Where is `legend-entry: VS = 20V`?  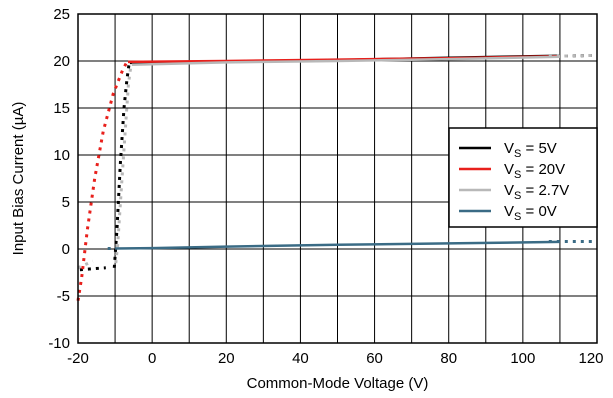
legend-entry: VS = 20V is located at coordinates (534, 171).